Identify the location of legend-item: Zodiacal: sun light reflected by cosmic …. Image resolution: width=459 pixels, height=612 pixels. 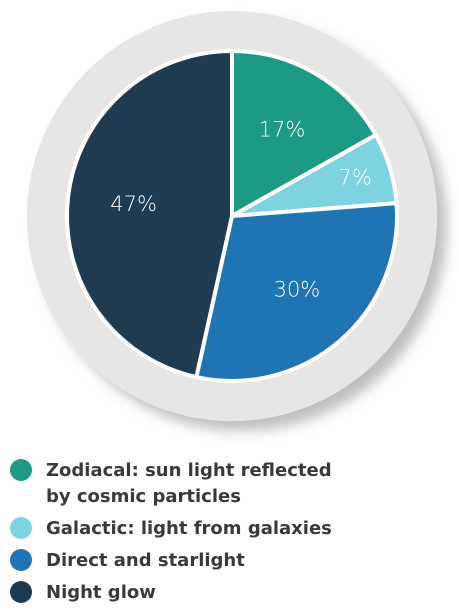
(230, 484).